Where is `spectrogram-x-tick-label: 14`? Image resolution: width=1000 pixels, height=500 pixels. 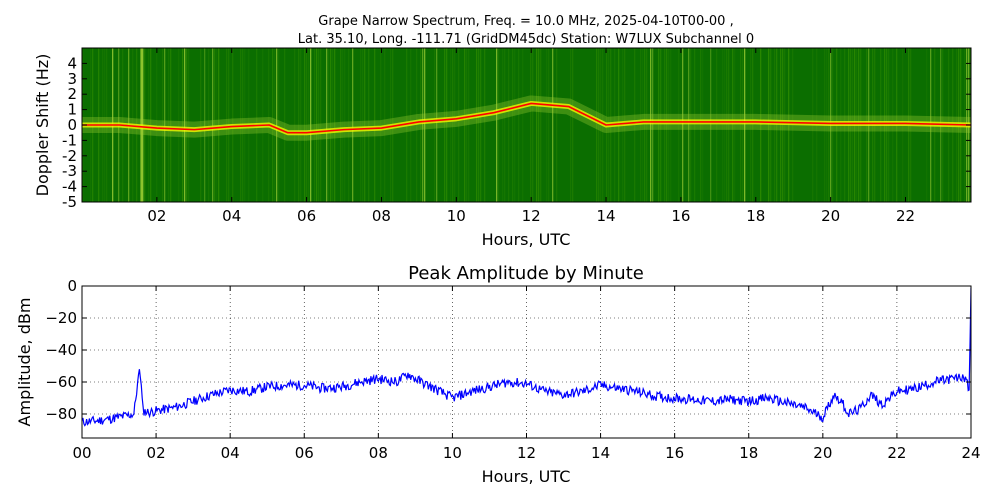
spectrogram-x-tick-label: 14 is located at coordinates (605, 216).